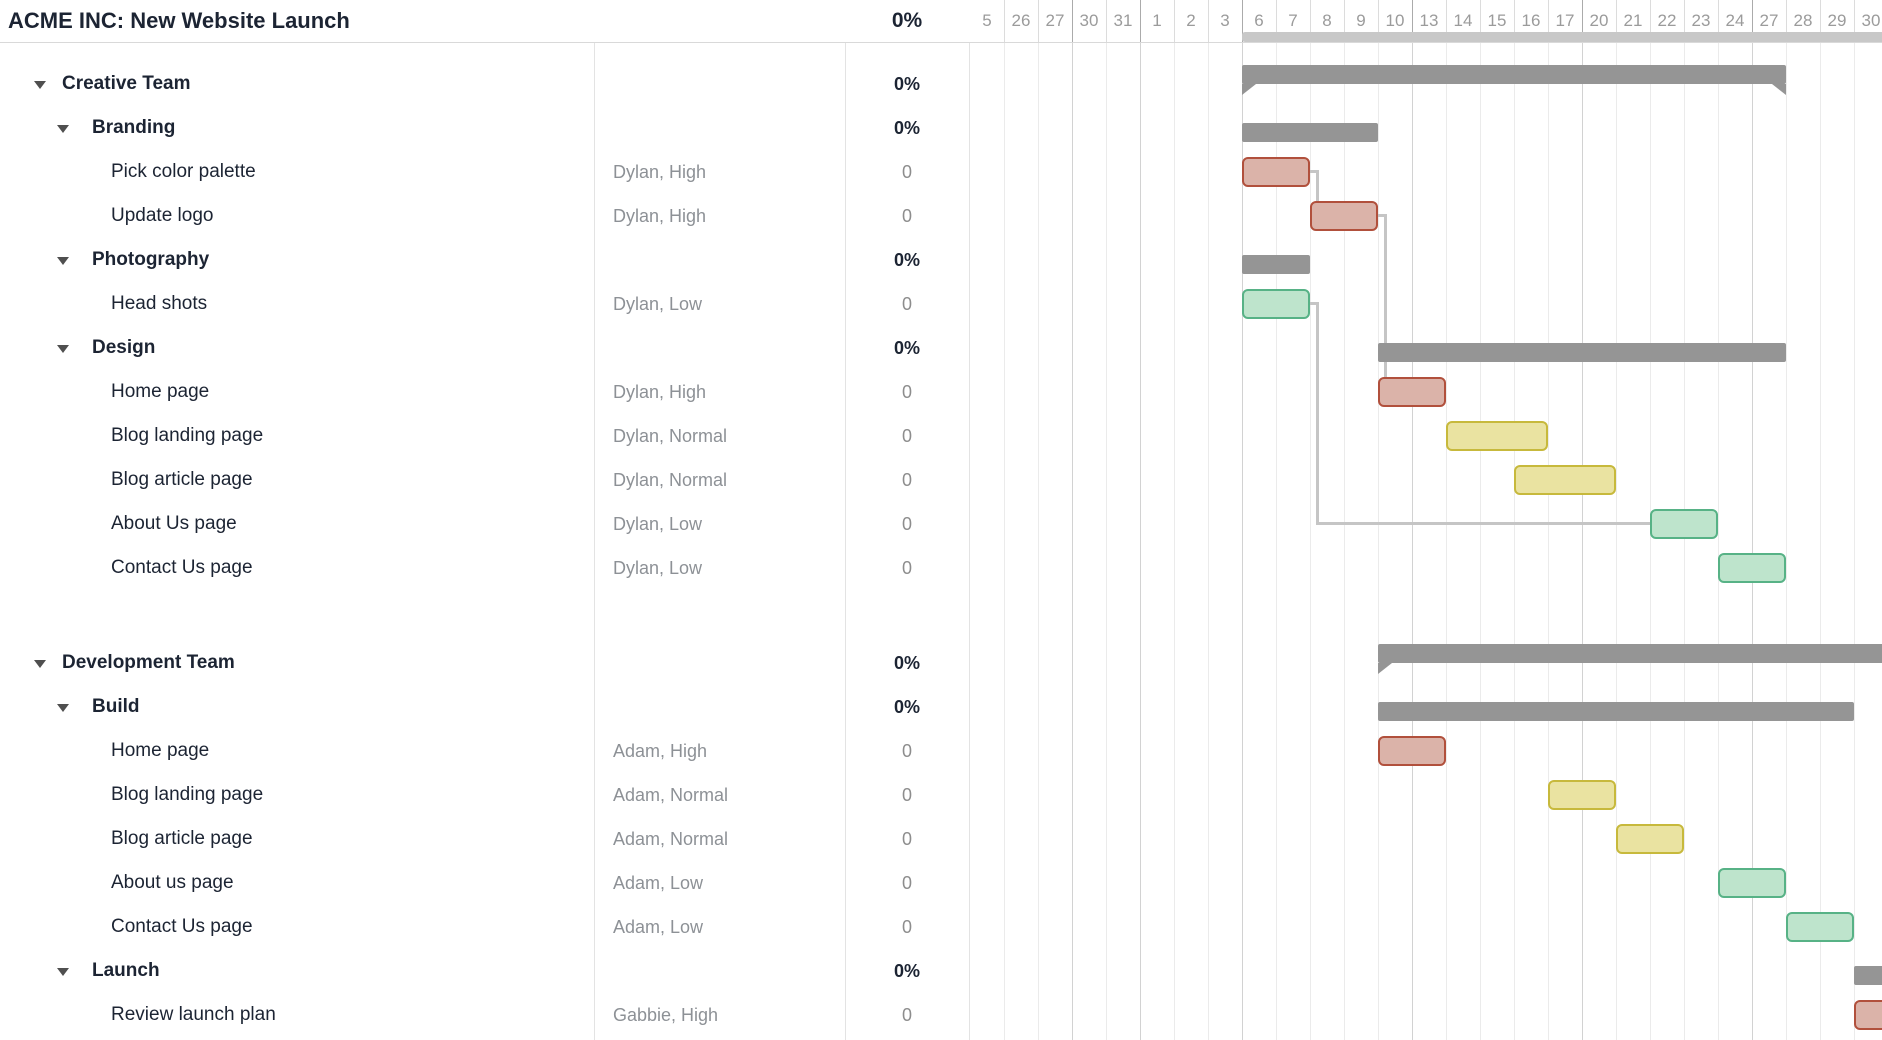 The height and width of the screenshot is (1040, 1882). What do you see at coordinates (658, 927) in the screenshot?
I see `assignee-label: Adam, Low` at bounding box center [658, 927].